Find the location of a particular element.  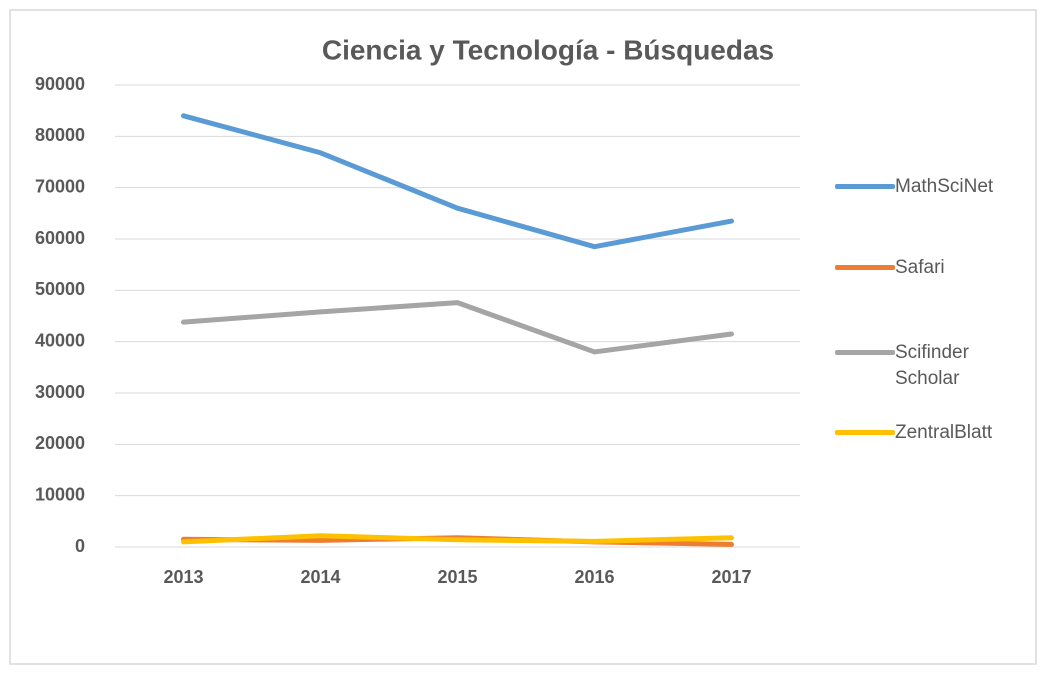

legend-item: Safari is located at coordinates (930, 268).